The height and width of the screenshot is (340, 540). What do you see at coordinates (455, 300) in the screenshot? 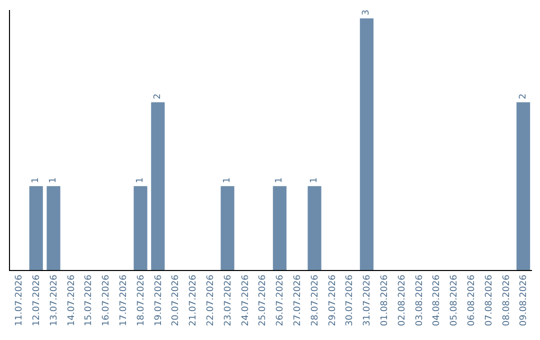
I see `x-tick-label: 05.08.2026` at bounding box center [455, 300].